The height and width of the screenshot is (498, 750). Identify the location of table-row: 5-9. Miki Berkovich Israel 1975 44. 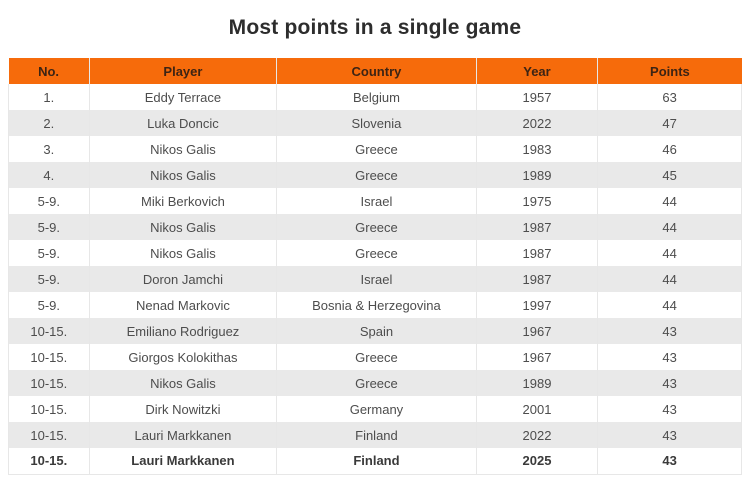
(375, 201).